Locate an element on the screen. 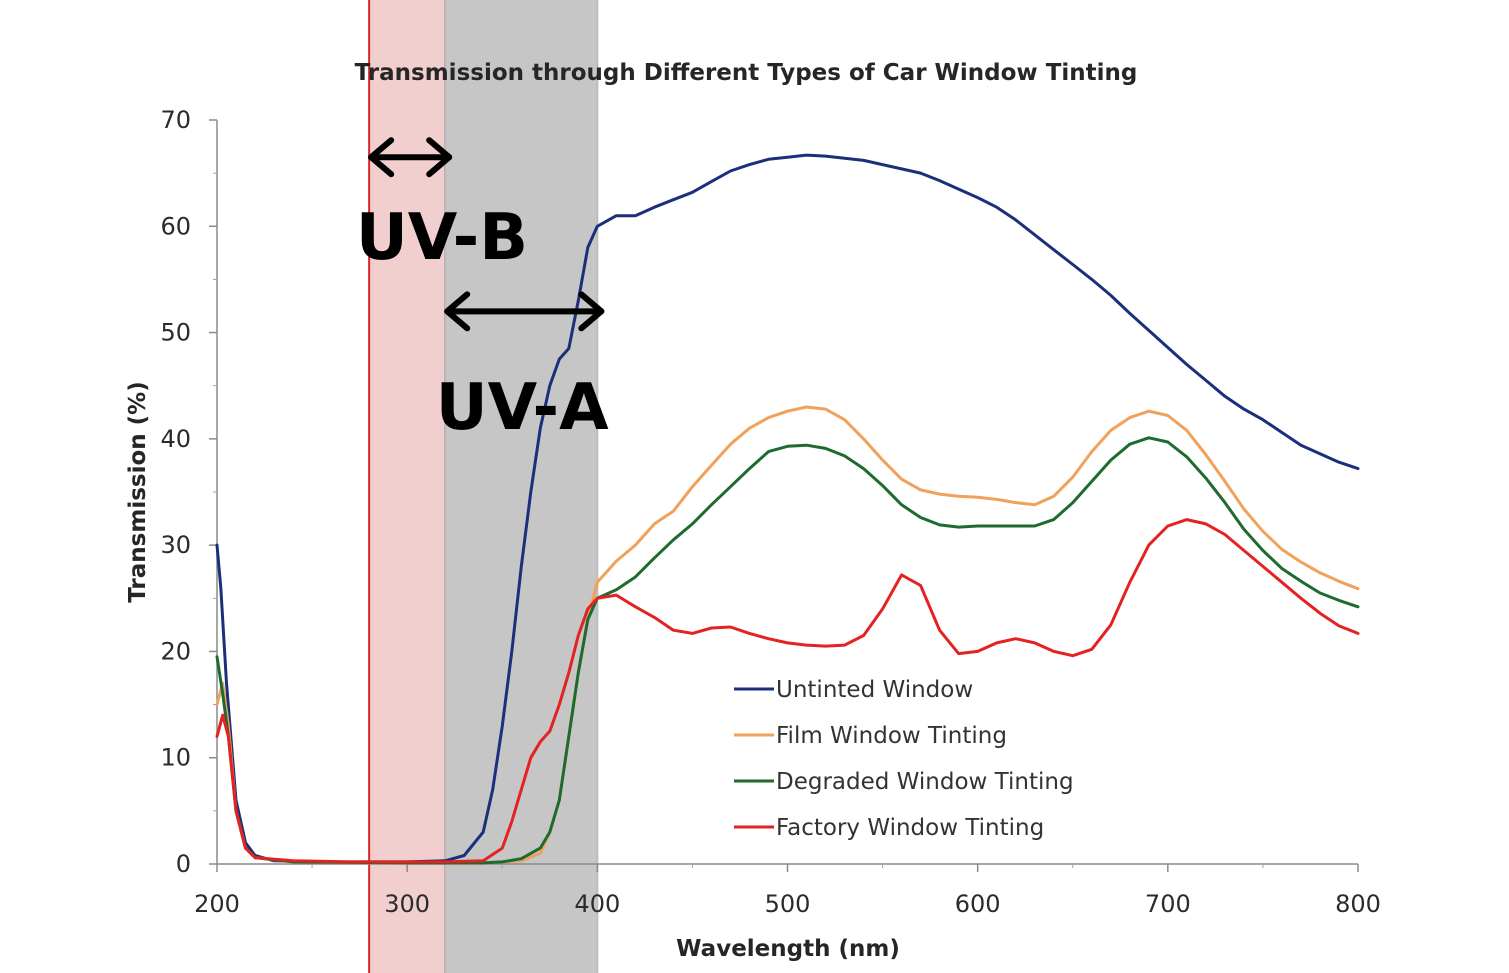  legend-entry: Degraded Window Tinting is located at coordinates (925, 782).